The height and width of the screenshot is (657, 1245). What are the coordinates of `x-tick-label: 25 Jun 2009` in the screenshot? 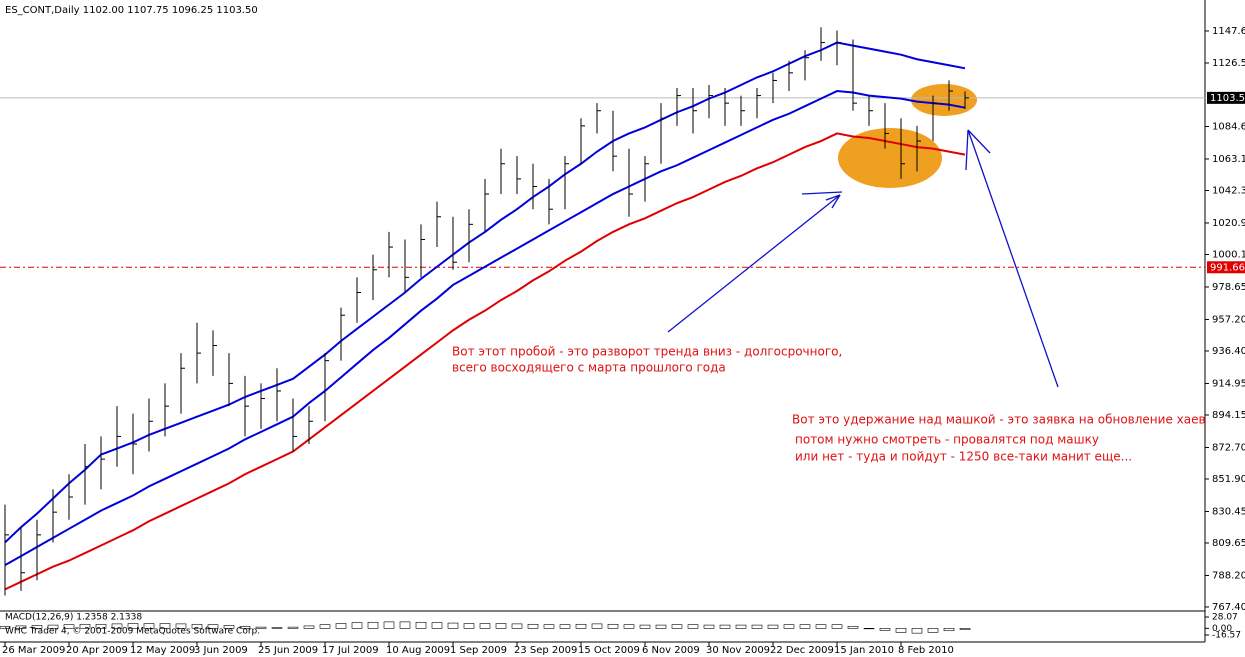 It's located at (288, 650).